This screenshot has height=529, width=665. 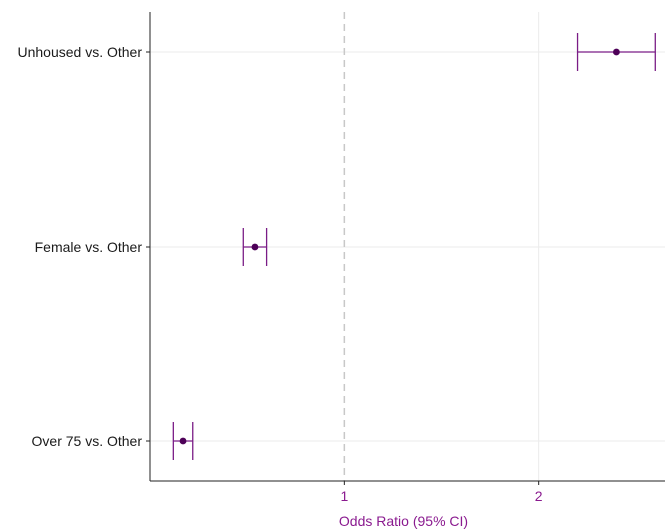 I want to click on x-axis-tick-label: 1, so click(x=344, y=496).